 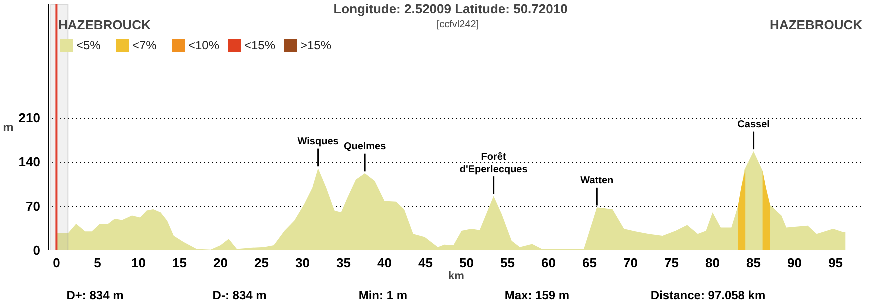 I want to click on legend-label: <5%, so click(x=89, y=45).